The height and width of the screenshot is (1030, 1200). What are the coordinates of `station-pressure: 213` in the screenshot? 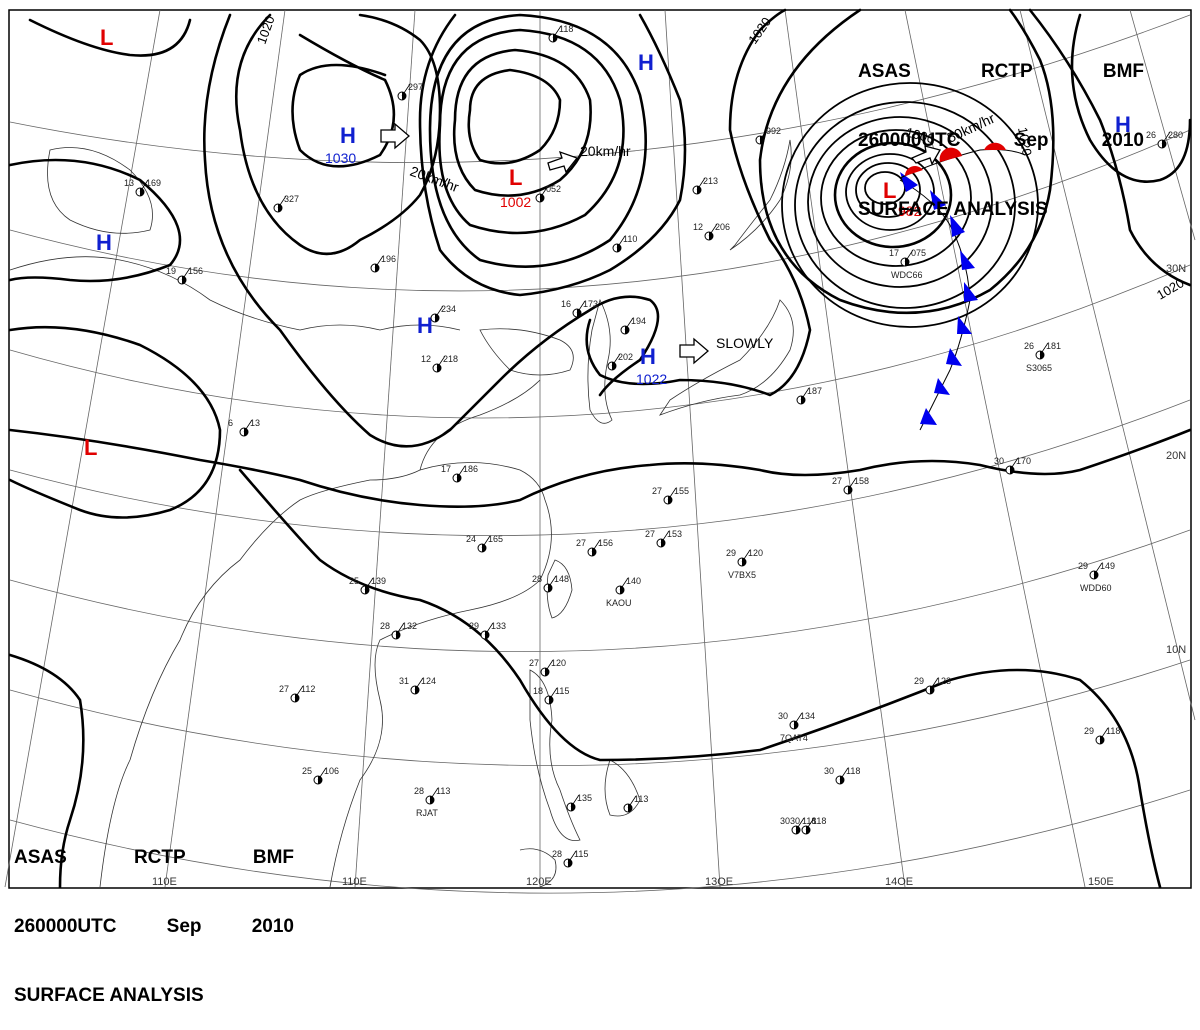 It's located at (710, 181).